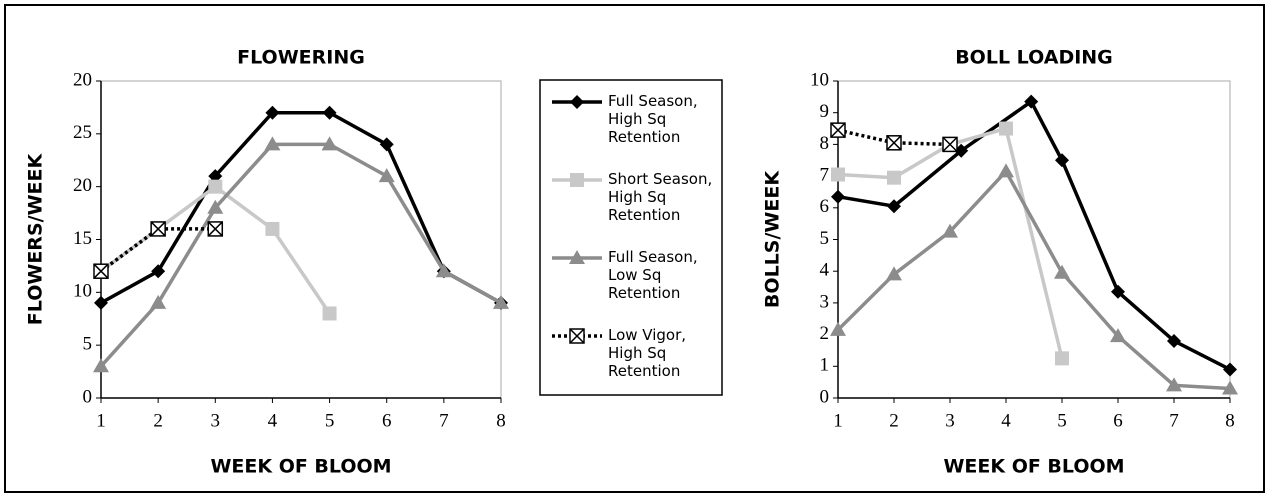 This screenshot has height=499, width=1271. What do you see at coordinates (825, 270) in the screenshot?
I see `y-tick-label: 4` at bounding box center [825, 270].